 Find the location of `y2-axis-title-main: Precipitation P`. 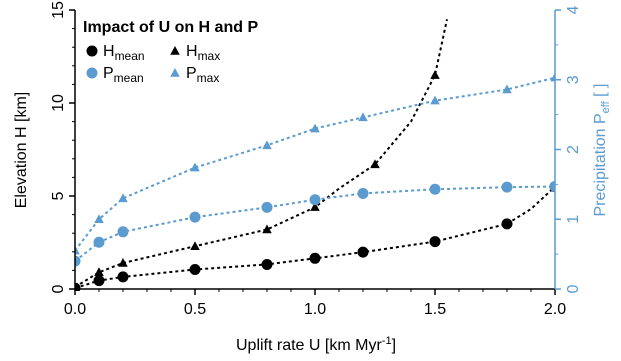

y2-axis-title-main: Precipitation P is located at coordinates (600, 164).